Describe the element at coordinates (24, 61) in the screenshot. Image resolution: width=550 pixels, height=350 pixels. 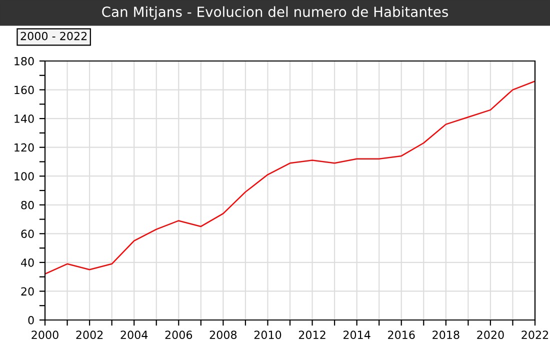
I see `y-tick-label: 180` at that location.